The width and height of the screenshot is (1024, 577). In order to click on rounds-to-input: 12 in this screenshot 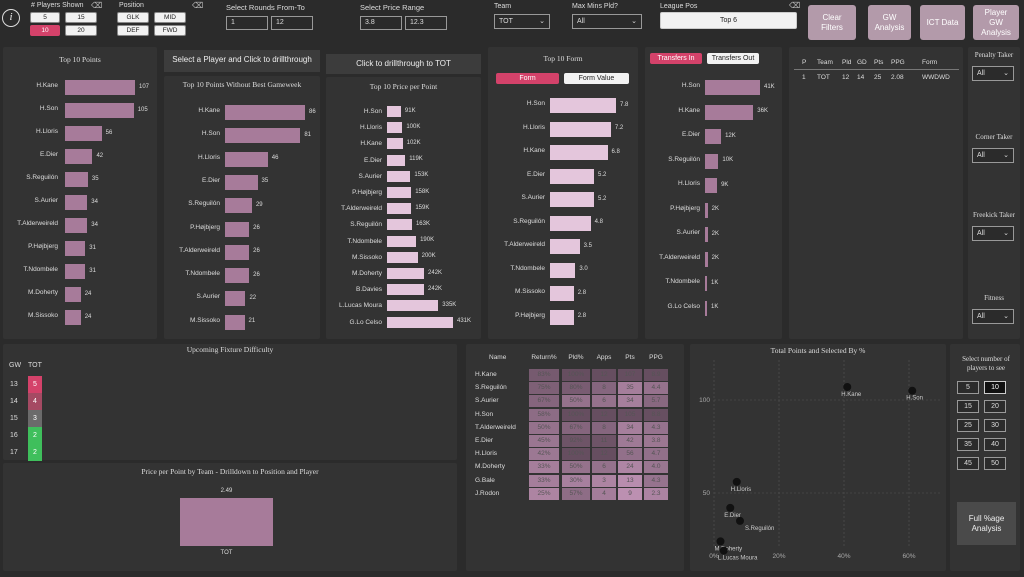, I will do `click(292, 23)`.